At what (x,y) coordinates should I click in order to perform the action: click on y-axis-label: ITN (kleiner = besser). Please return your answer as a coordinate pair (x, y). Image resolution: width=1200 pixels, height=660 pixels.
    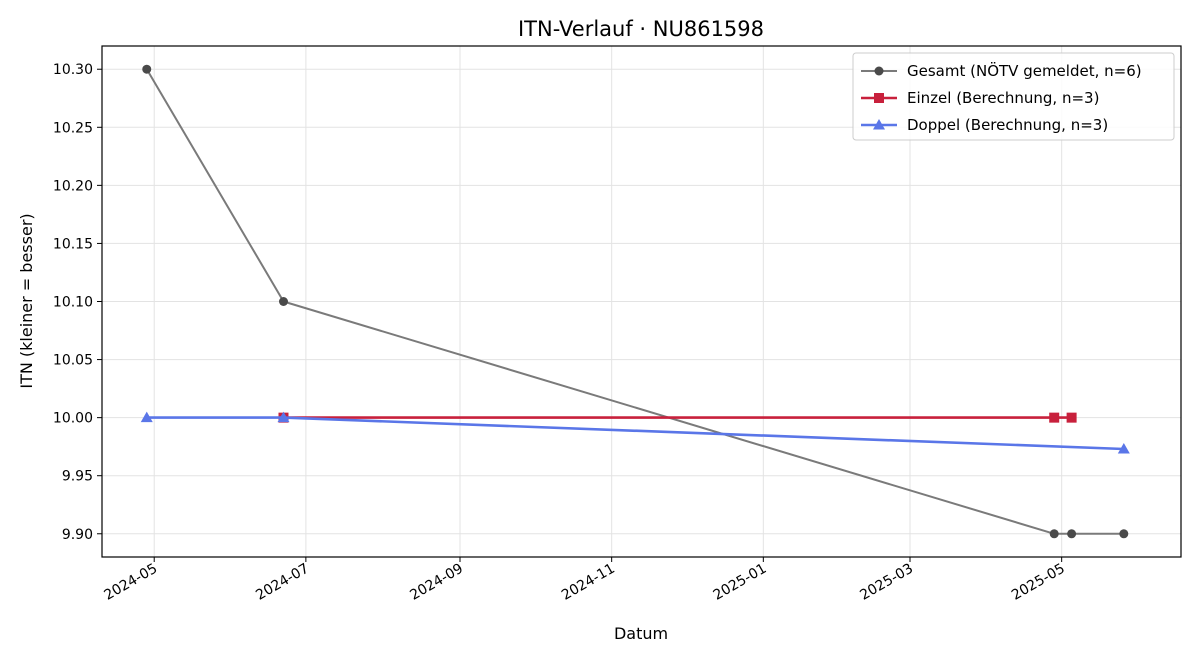
    Looking at the image, I should click on (26, 300).